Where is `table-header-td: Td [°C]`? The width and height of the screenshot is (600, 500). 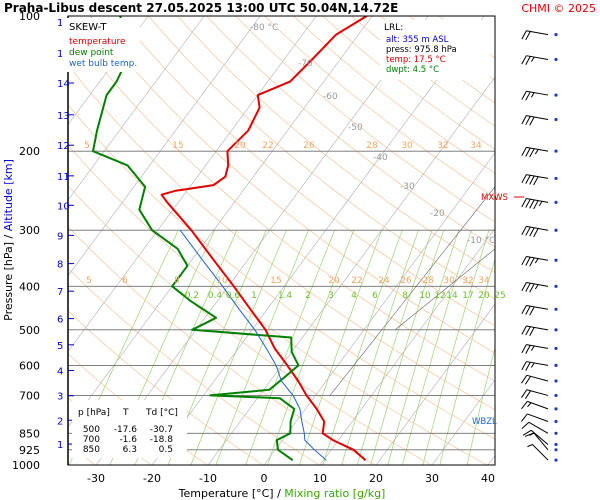 table-header-td: Td [°C] is located at coordinates (161, 413).